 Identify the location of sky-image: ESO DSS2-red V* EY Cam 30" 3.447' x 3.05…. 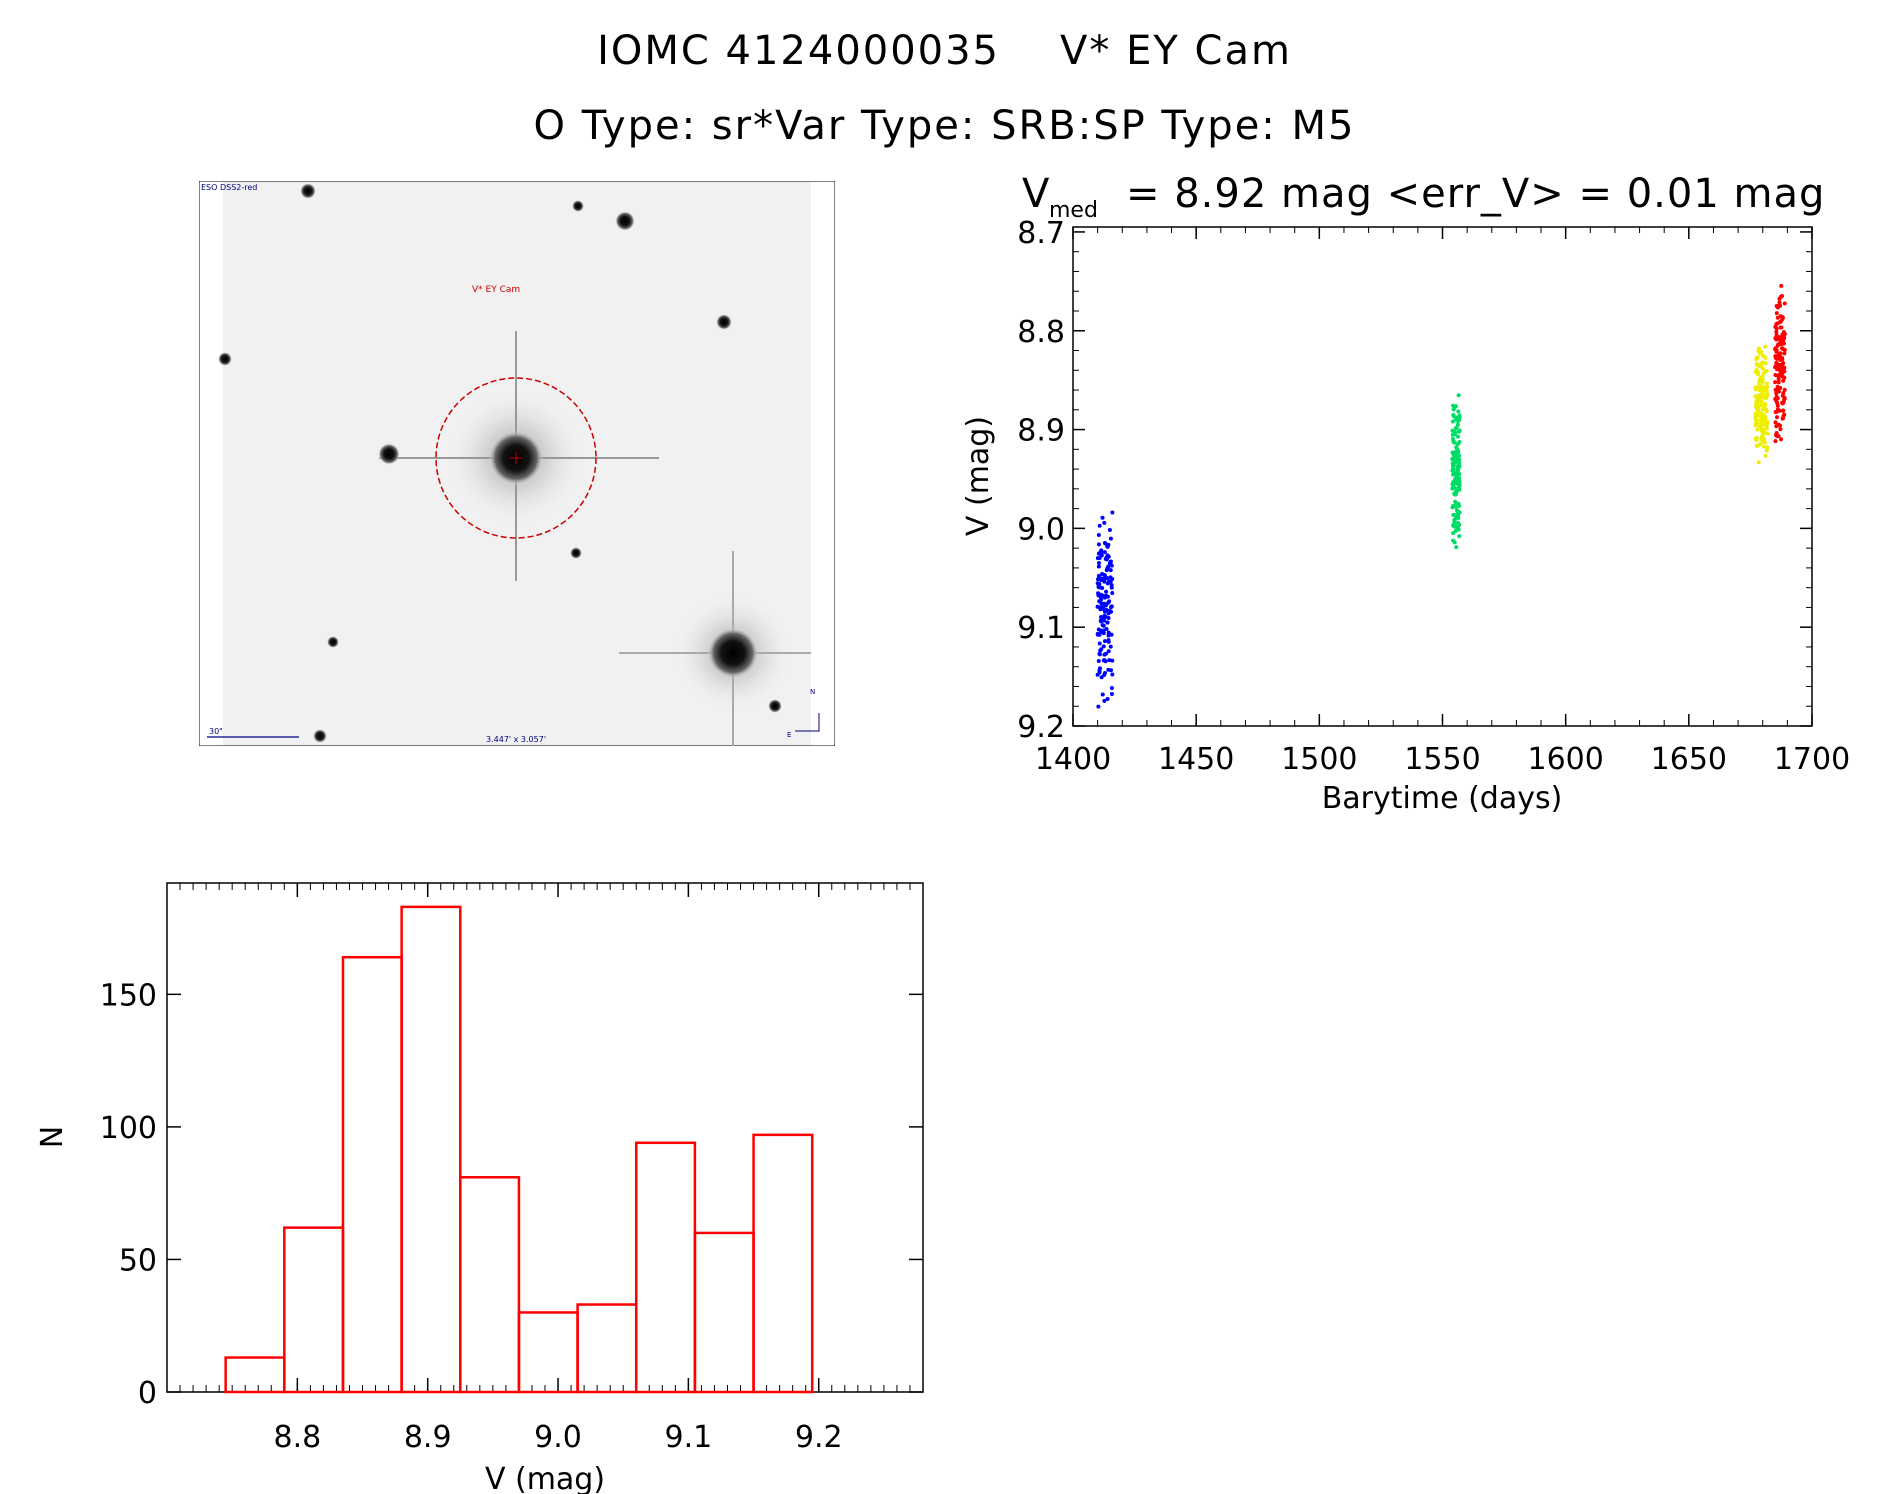
(517, 463).